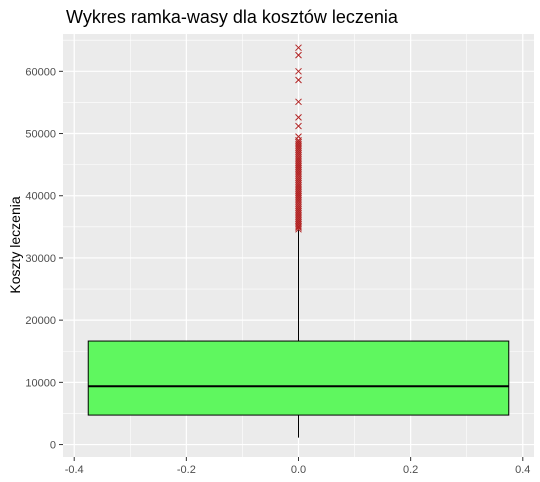  Describe the element at coordinates (40, 383) in the screenshot. I see `y-tick-label: 10000` at that location.